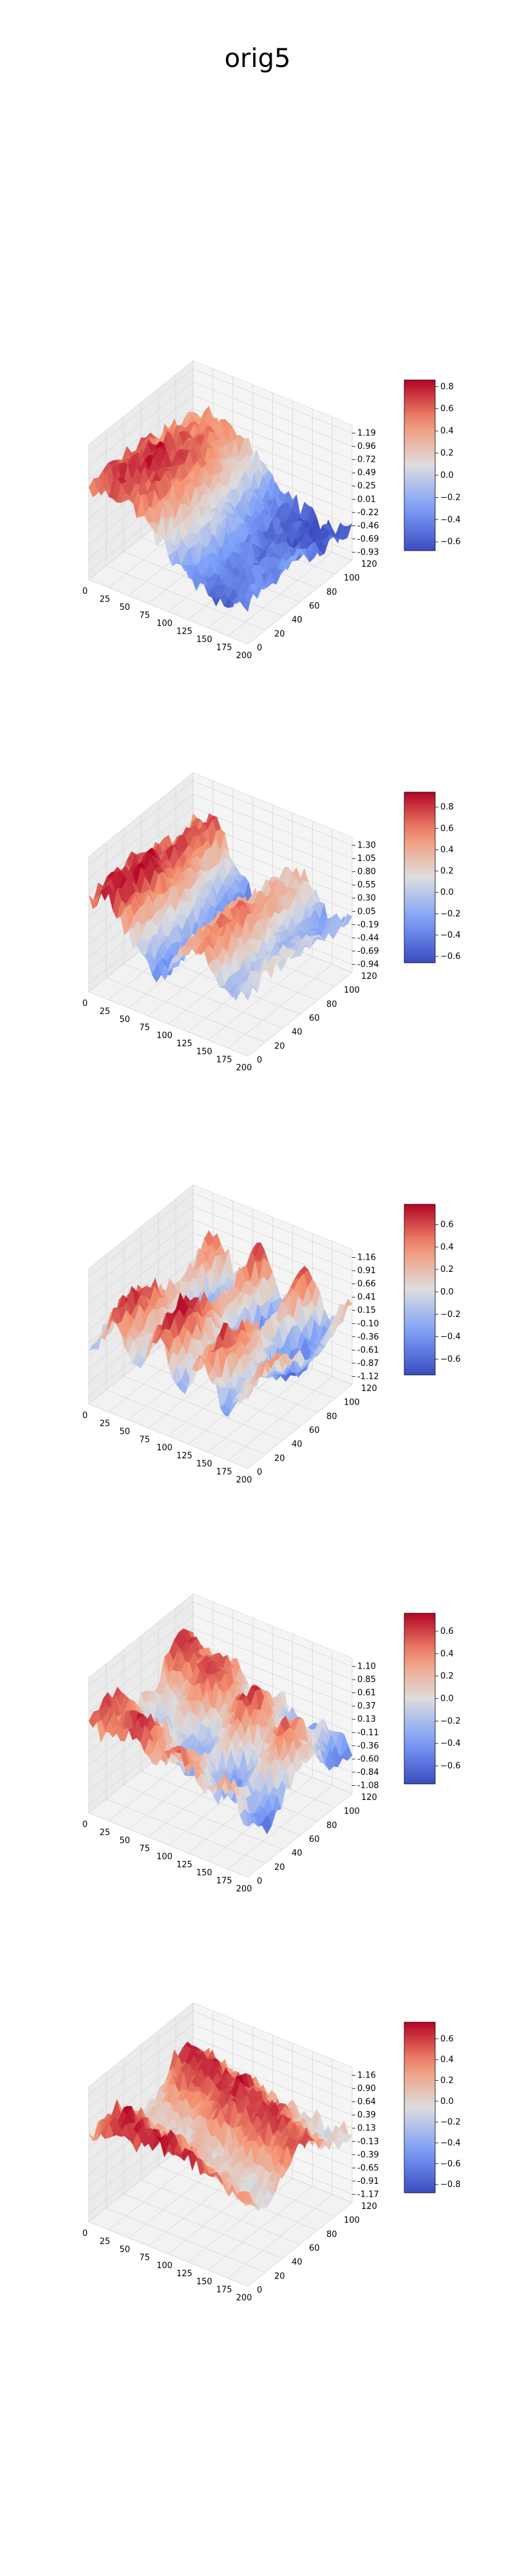 The height and width of the screenshot is (2576, 515). I want to click on z-tick-label: 1.05, so click(367, 859).